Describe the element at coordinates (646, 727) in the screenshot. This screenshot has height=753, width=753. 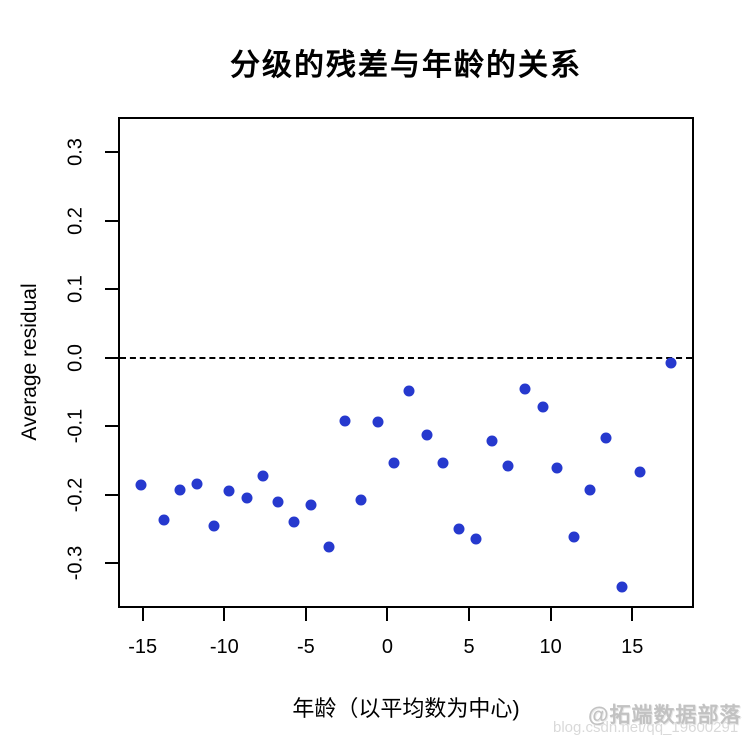
I see `watermark-url: blog.csdn.net/qq_19600291` at that location.